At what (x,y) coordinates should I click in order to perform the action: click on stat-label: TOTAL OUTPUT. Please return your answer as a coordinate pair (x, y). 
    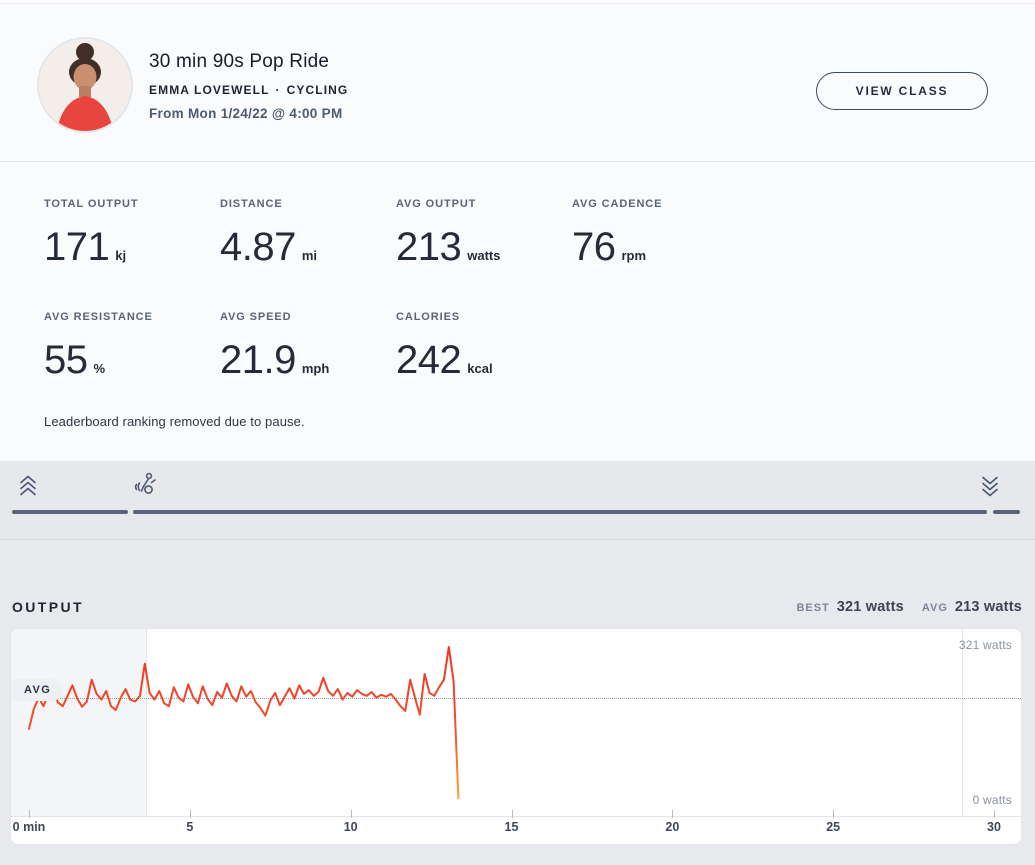
    Looking at the image, I should click on (91, 204).